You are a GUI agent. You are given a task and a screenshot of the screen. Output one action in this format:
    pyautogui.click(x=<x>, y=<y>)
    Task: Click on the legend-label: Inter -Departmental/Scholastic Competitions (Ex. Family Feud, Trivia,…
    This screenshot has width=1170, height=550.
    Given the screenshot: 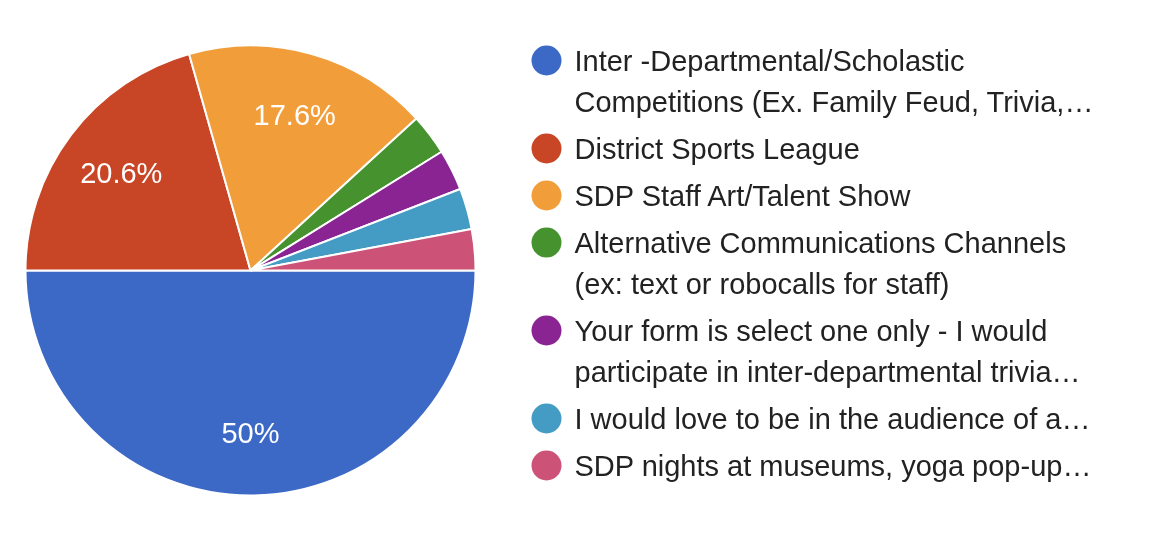 What is the action you would take?
    pyautogui.click(x=834, y=81)
    